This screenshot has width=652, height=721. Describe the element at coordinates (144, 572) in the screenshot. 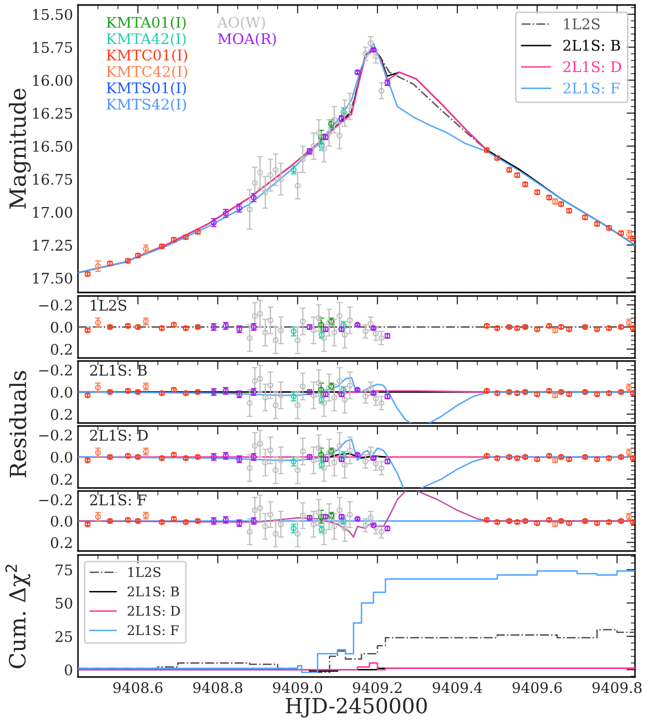

I see `legend-label: 1L2S` at that location.